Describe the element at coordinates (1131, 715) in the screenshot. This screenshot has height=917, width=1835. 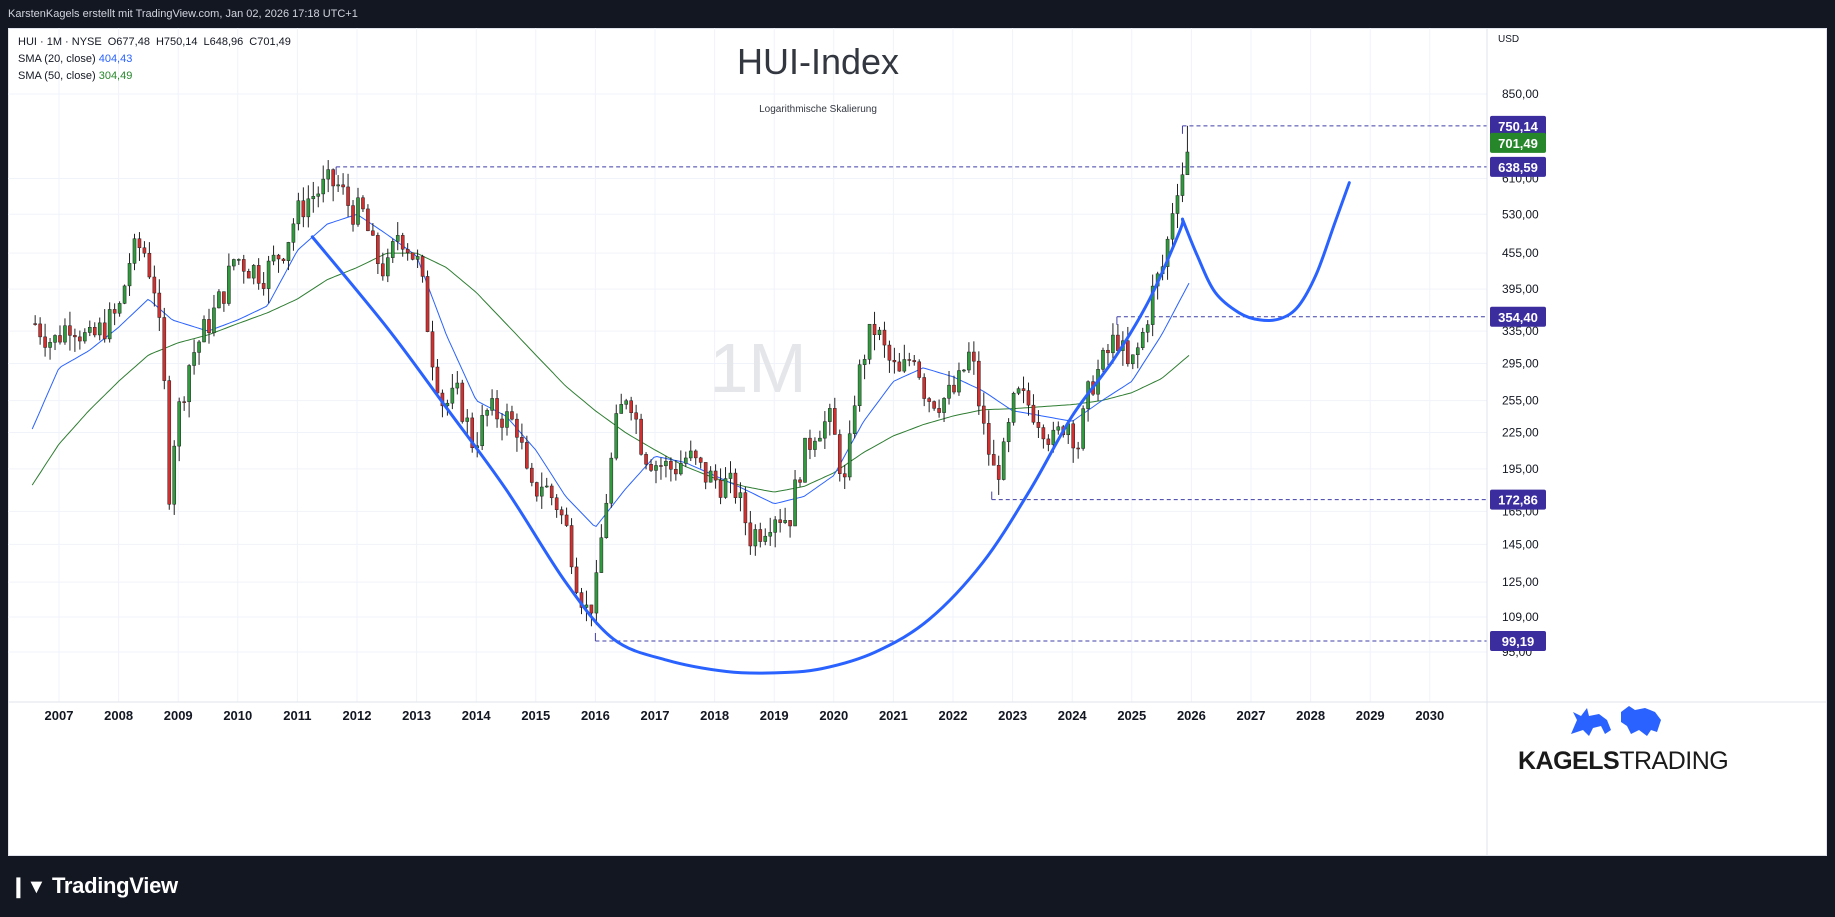
I see `time-tick-label: 2025` at that location.